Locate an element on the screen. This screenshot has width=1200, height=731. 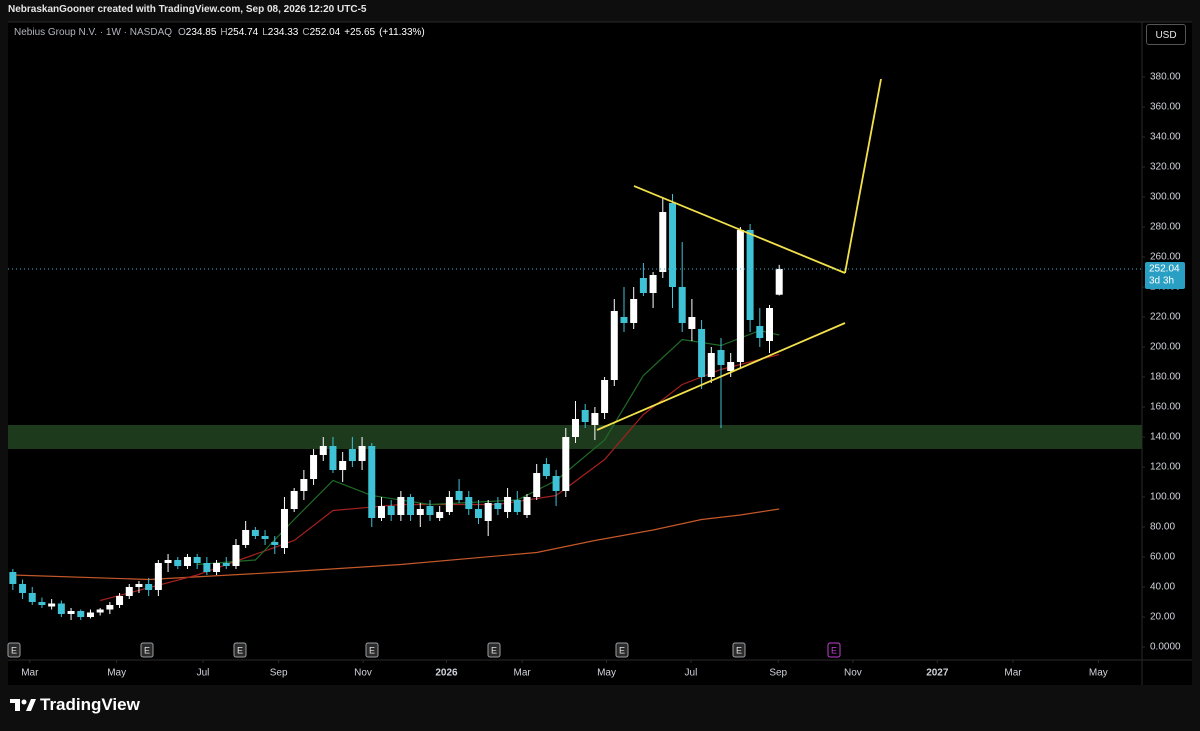
footer-text: TradingView is located at coordinates (90, 704).